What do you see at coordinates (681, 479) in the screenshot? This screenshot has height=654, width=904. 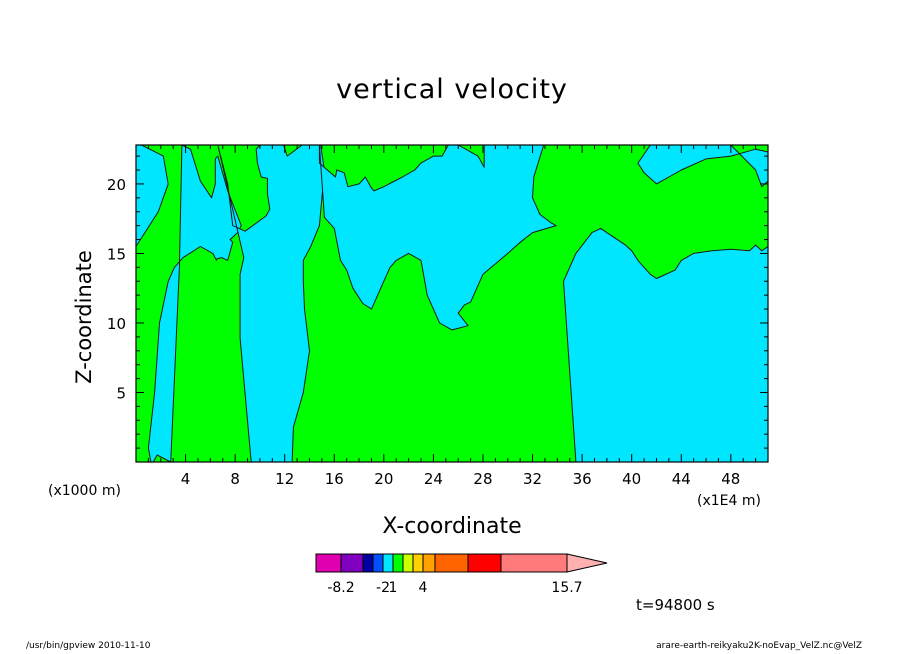 I see `x-tick-label: 44` at bounding box center [681, 479].